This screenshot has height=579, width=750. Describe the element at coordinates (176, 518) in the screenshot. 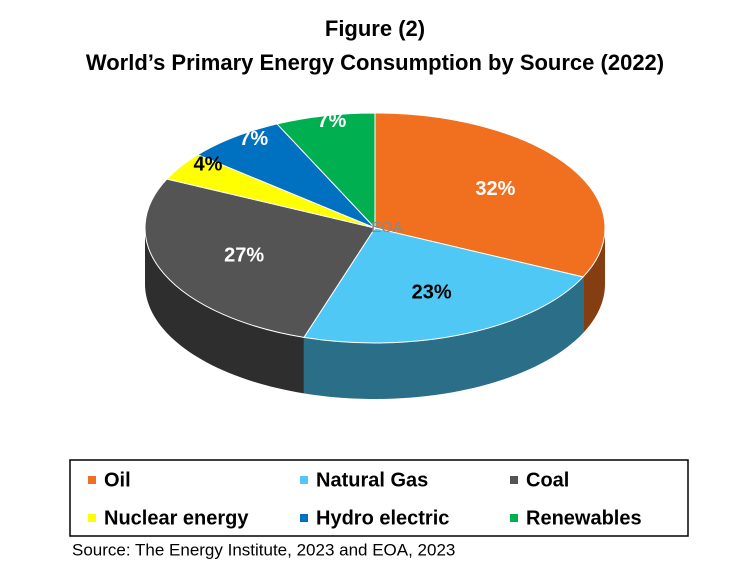

I see `legend-label: Nuclear energy` at that location.